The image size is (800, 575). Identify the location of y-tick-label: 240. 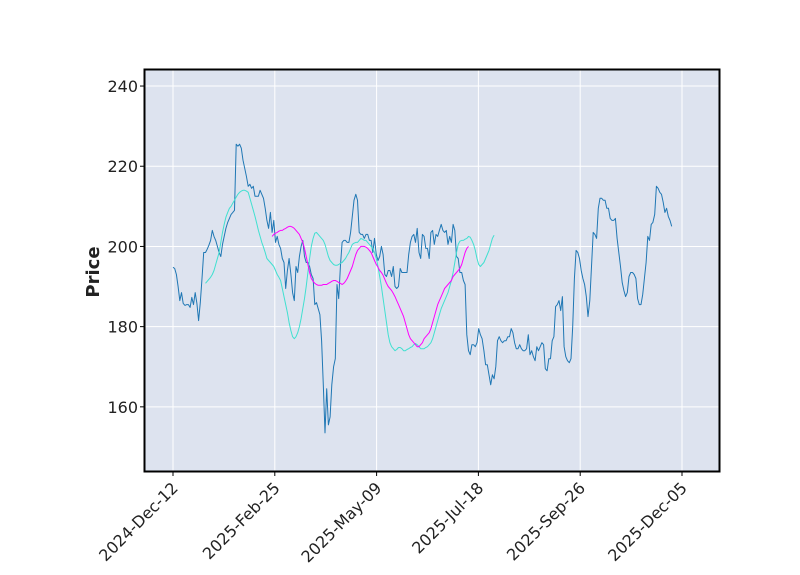
(122, 86).